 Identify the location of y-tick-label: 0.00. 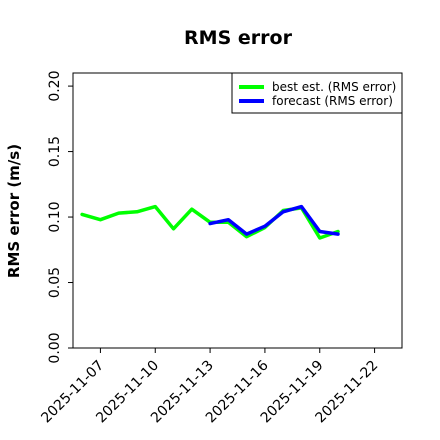
(55, 347).